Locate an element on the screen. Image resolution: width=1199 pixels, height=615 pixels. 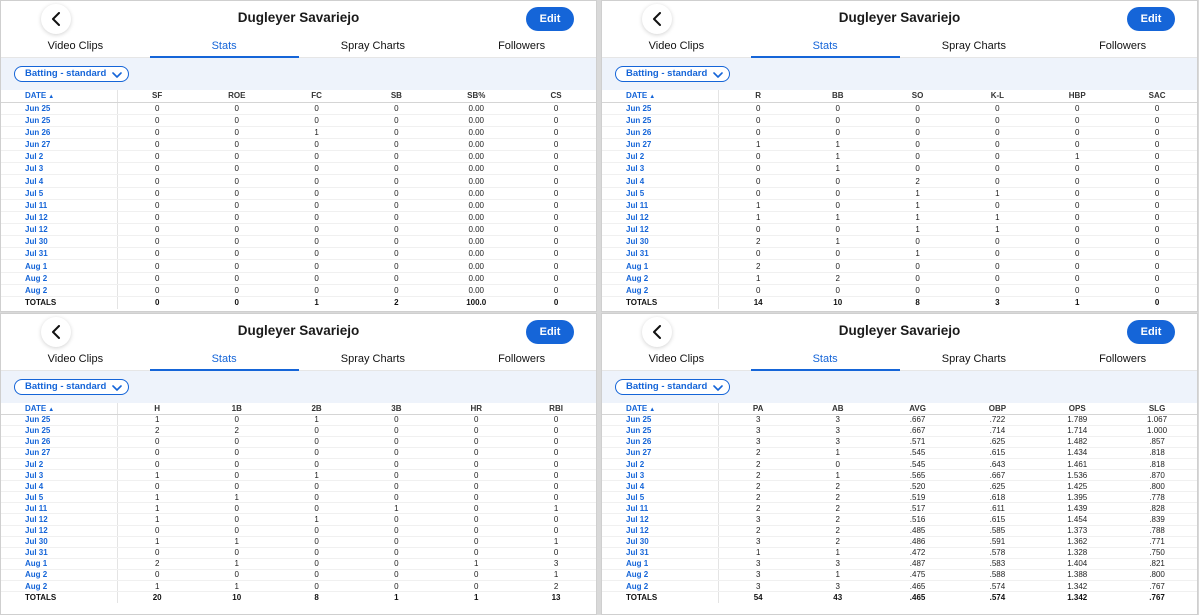
column-header: SF is located at coordinates (157, 96).